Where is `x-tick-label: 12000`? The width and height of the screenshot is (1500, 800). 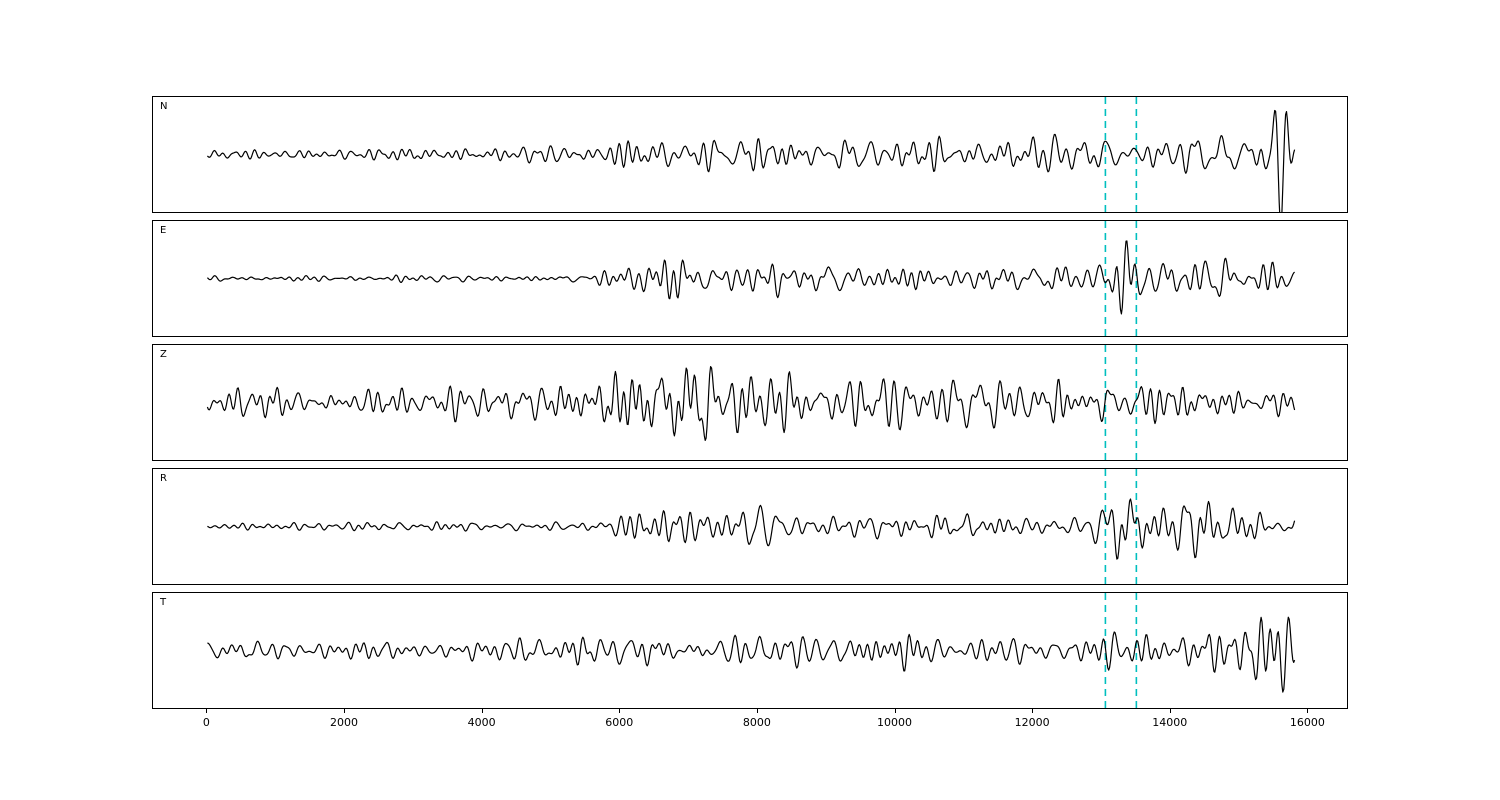
x-tick-label: 12000 is located at coordinates (1032, 722).